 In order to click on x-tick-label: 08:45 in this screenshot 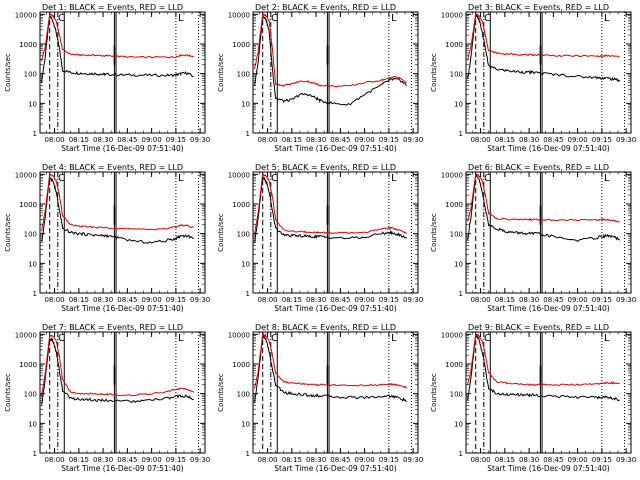, I will do `click(127, 460)`.